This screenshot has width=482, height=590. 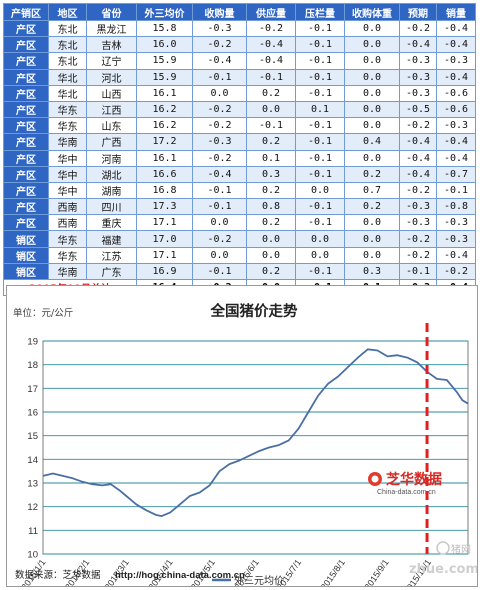 I want to click on table-cell: -0.7, so click(x=456, y=174).